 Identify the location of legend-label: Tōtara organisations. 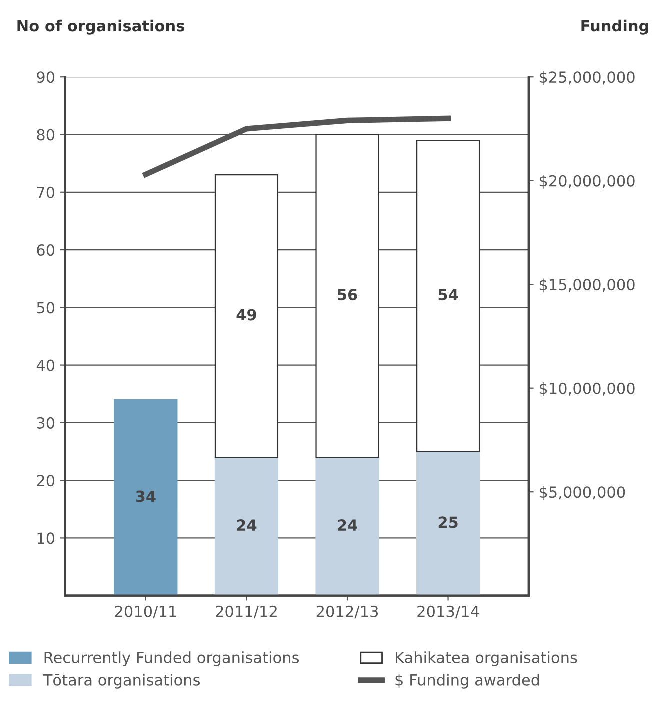
(121, 681).